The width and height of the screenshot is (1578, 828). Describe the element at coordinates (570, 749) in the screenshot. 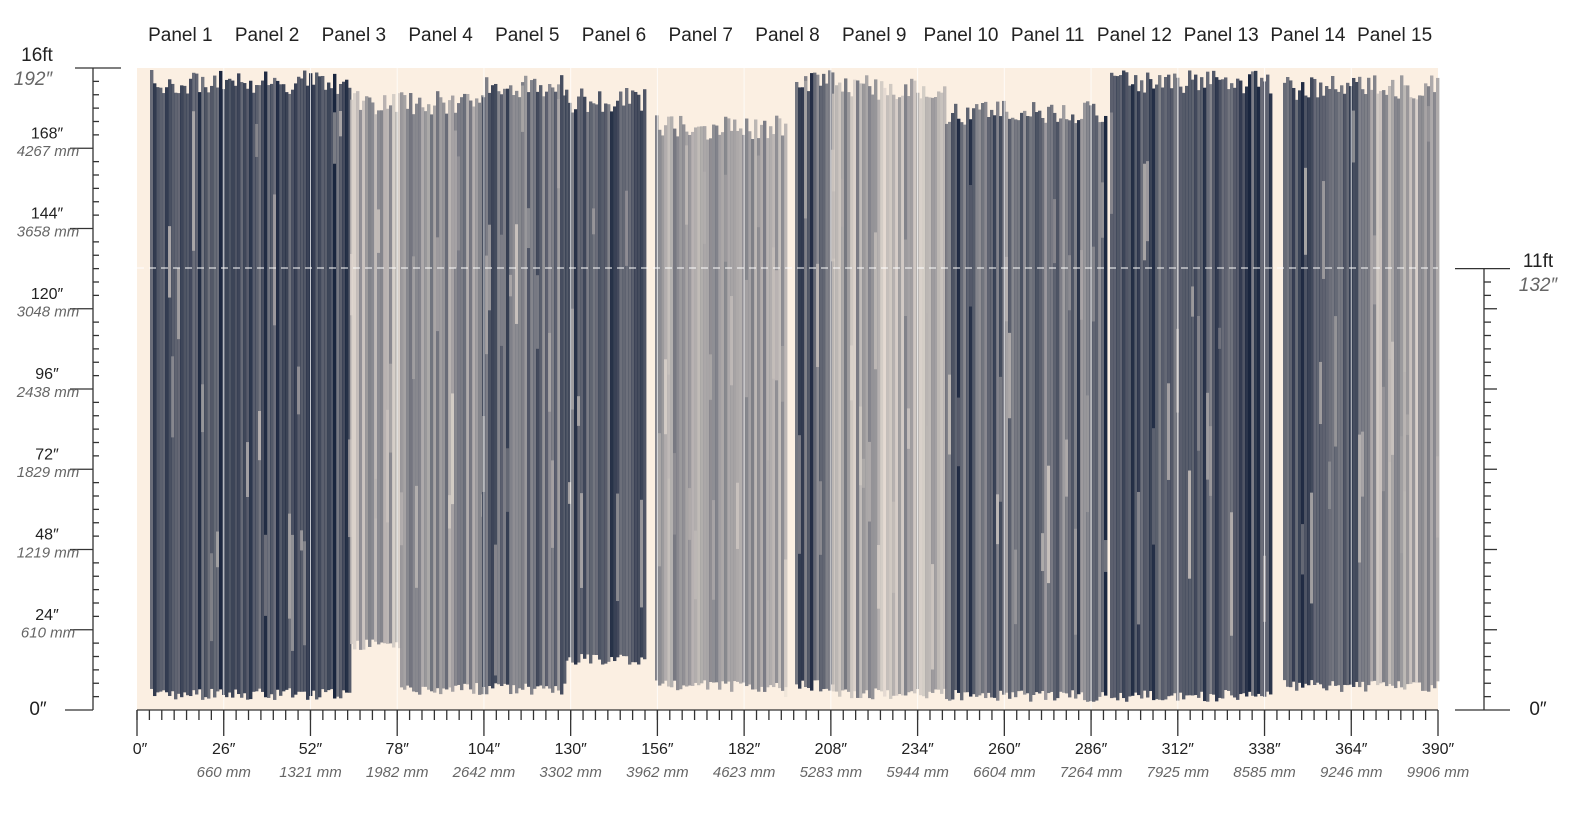

I see `bottom-inch-label: 130″` at that location.